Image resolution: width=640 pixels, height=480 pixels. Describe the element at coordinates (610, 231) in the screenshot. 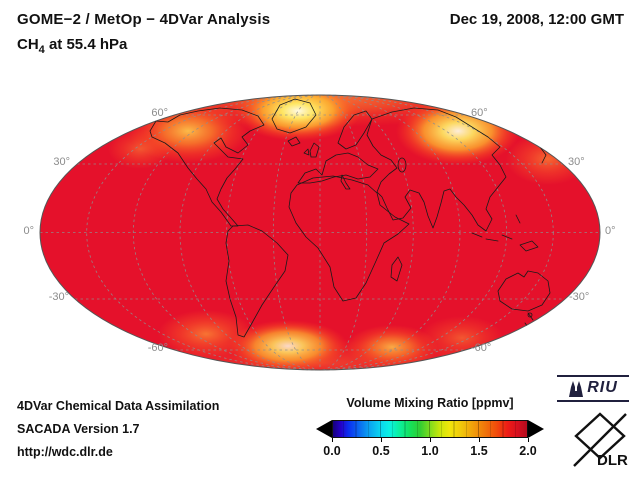

I see `lat-label-eq-right: 0°` at that location.